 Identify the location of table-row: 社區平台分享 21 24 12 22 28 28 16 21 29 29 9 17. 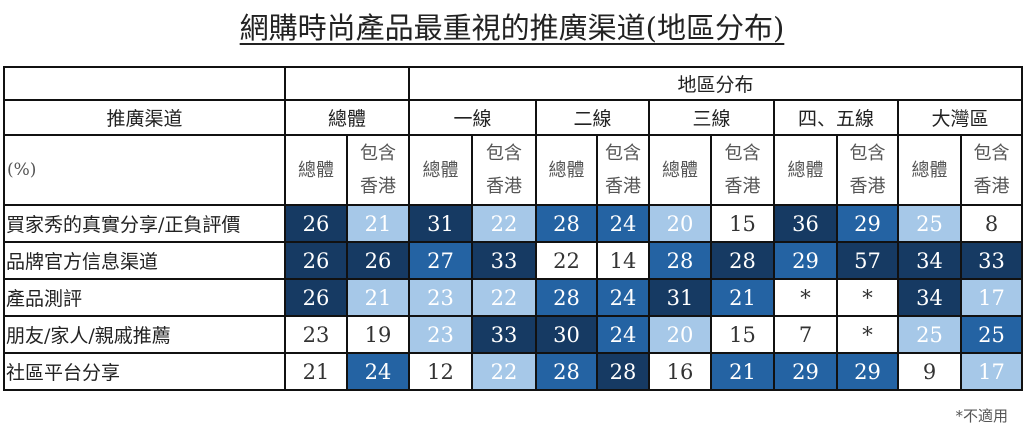
(513, 371).